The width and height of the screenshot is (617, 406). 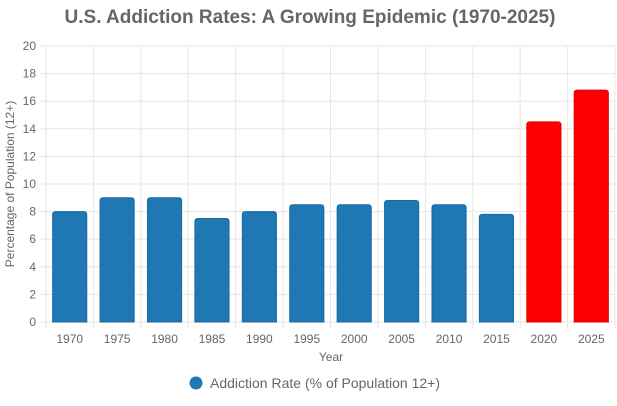 I want to click on bar-1980, so click(x=164, y=260).